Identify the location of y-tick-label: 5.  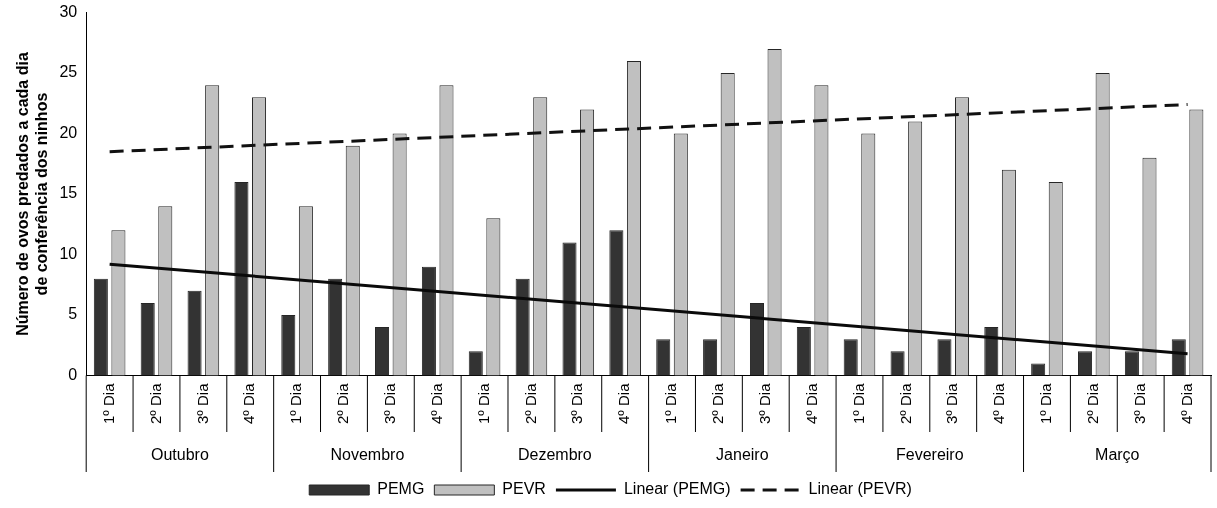
(73, 314).